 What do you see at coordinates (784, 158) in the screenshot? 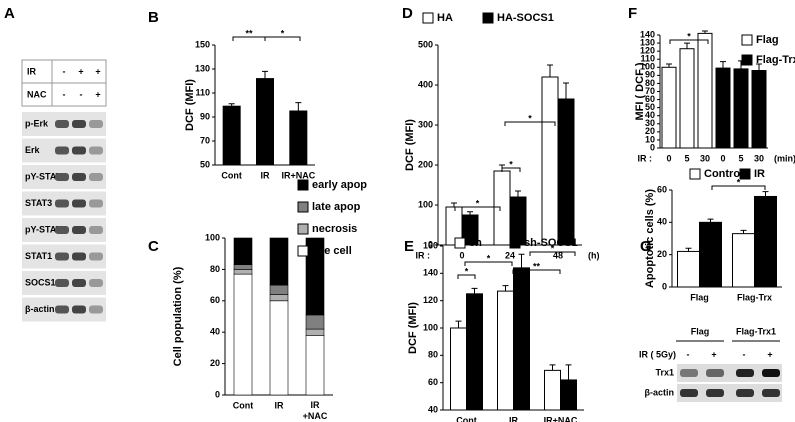
I see `x-axis-unit: (min)` at bounding box center [784, 158].